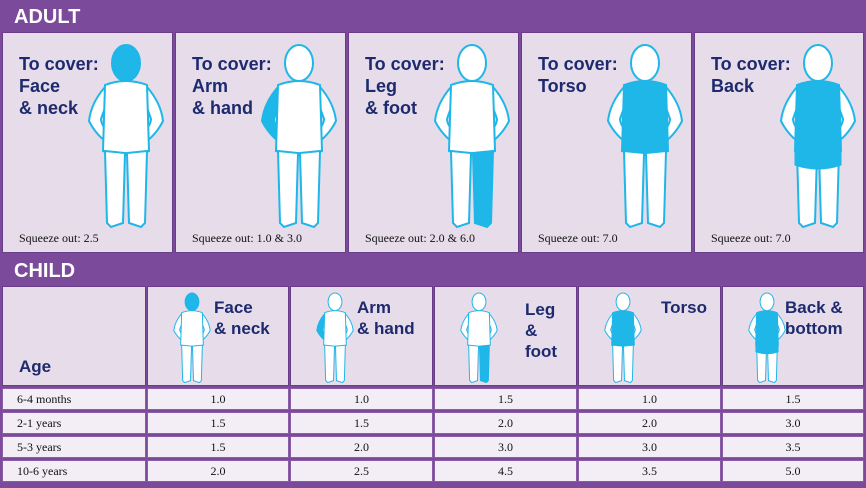 Image resolution: width=866 pixels, height=488 pixels. Describe the element at coordinates (242, 328) in the screenshot. I see `child-col-line2: & neck` at that location.